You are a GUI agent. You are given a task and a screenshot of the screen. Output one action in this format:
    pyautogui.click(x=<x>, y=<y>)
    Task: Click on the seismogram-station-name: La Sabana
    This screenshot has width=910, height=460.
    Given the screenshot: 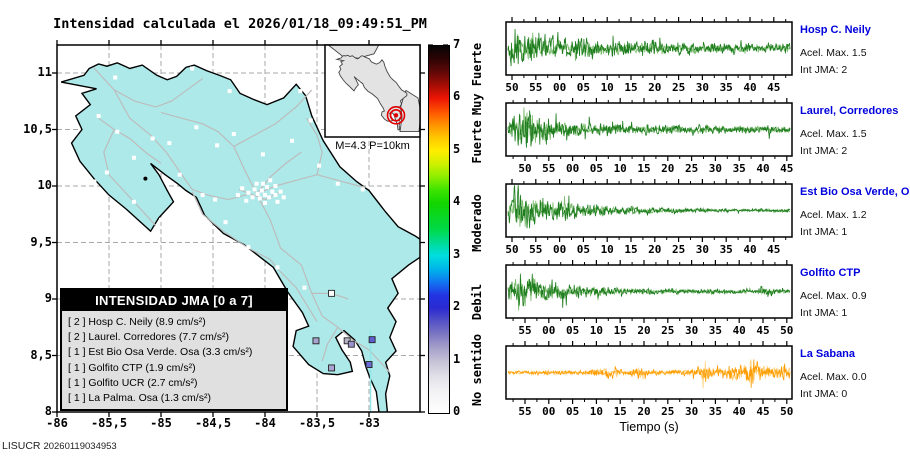 What is the action you would take?
    pyautogui.click(x=828, y=354)
    